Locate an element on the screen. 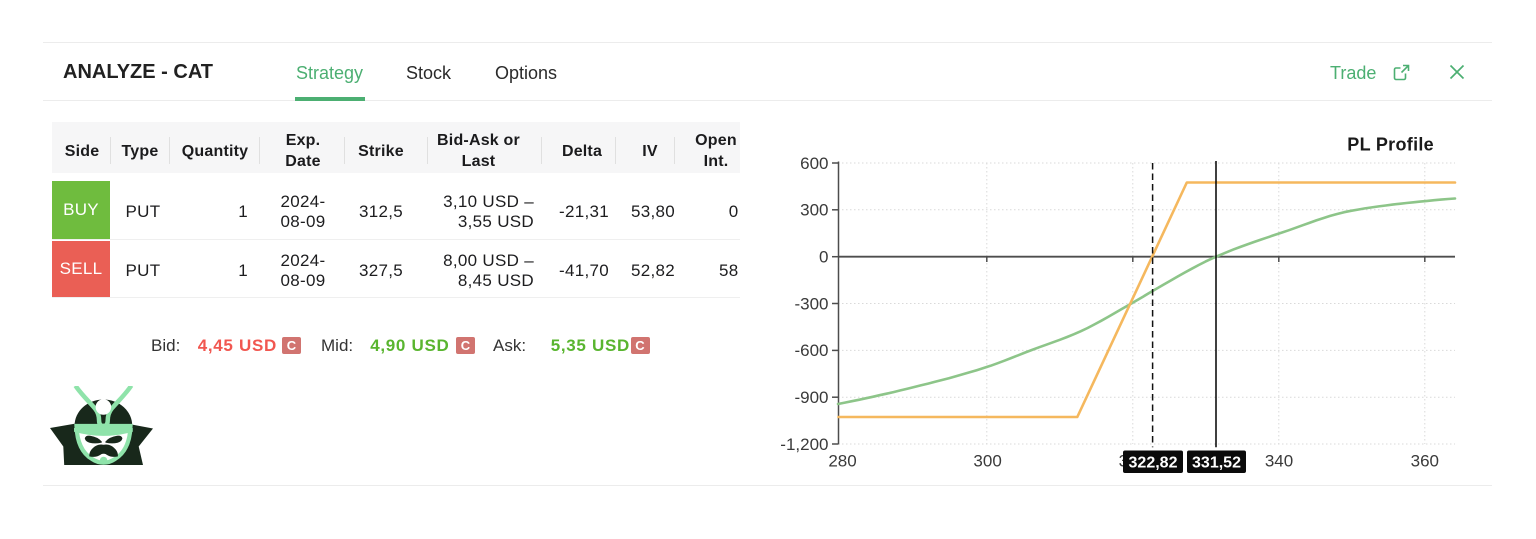 The height and width of the screenshot is (539, 1536). svg-text: -900 is located at coordinates (811, 397).